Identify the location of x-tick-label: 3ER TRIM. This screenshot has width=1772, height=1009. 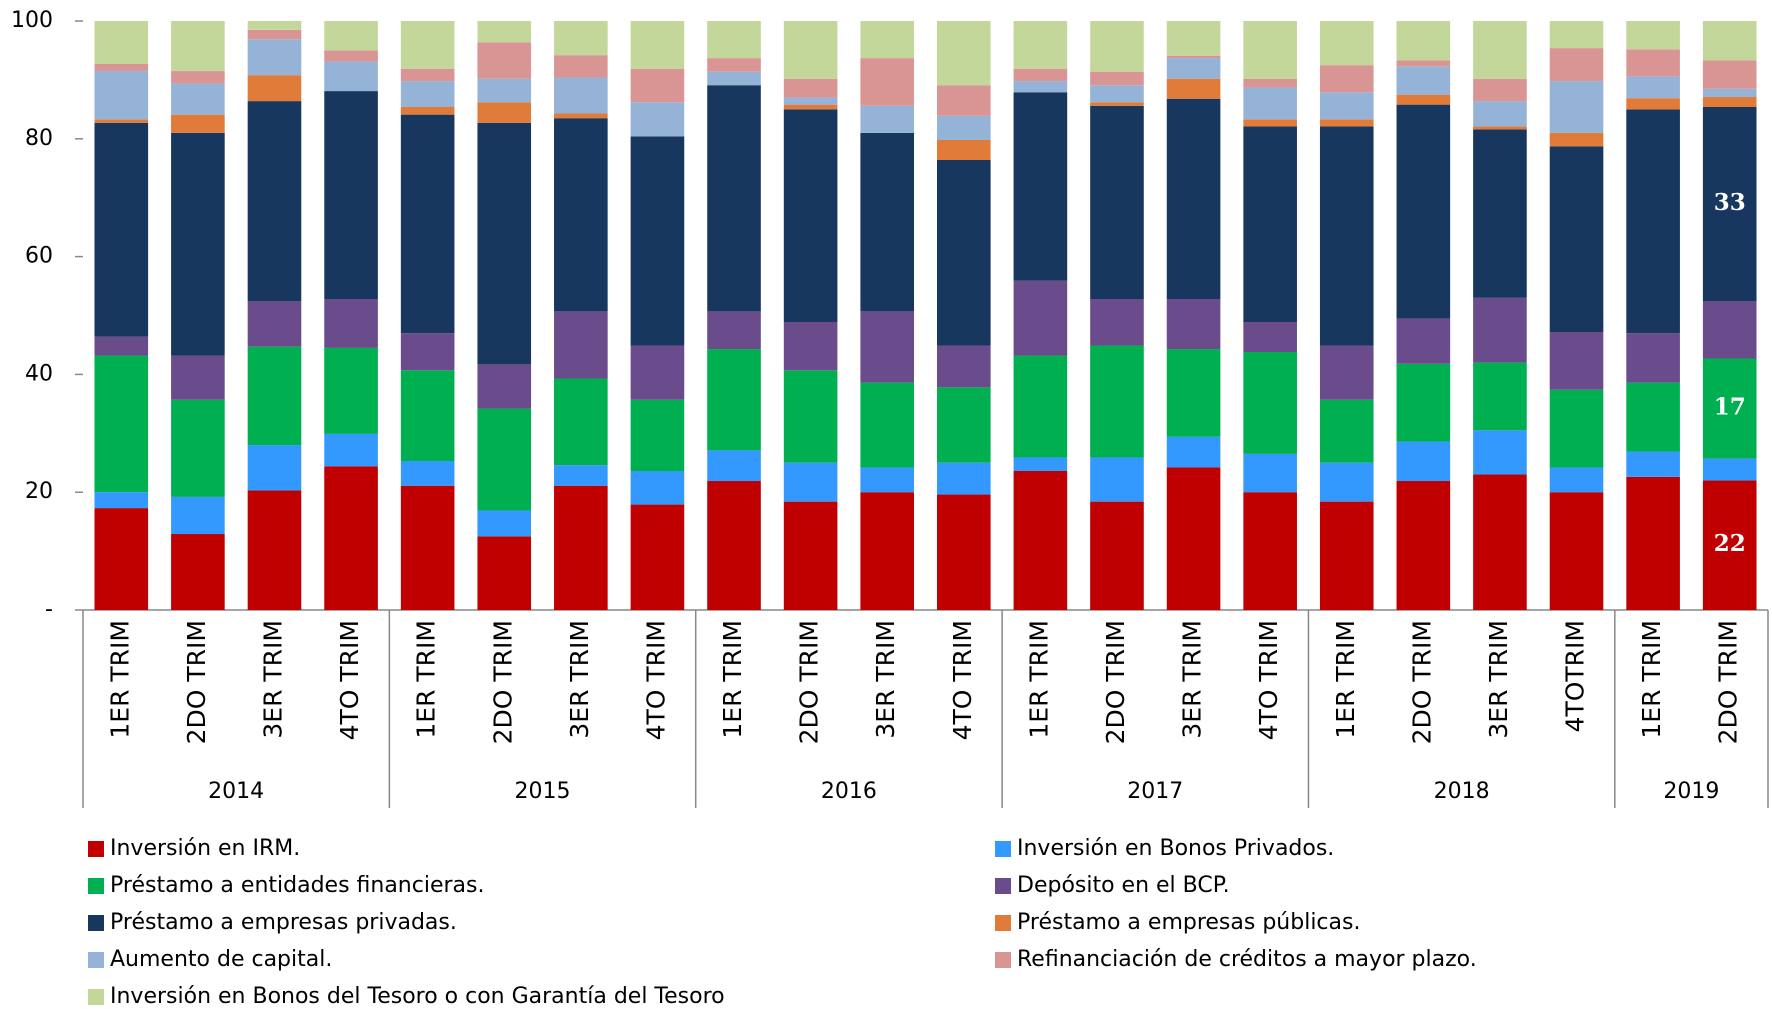
(885, 679).